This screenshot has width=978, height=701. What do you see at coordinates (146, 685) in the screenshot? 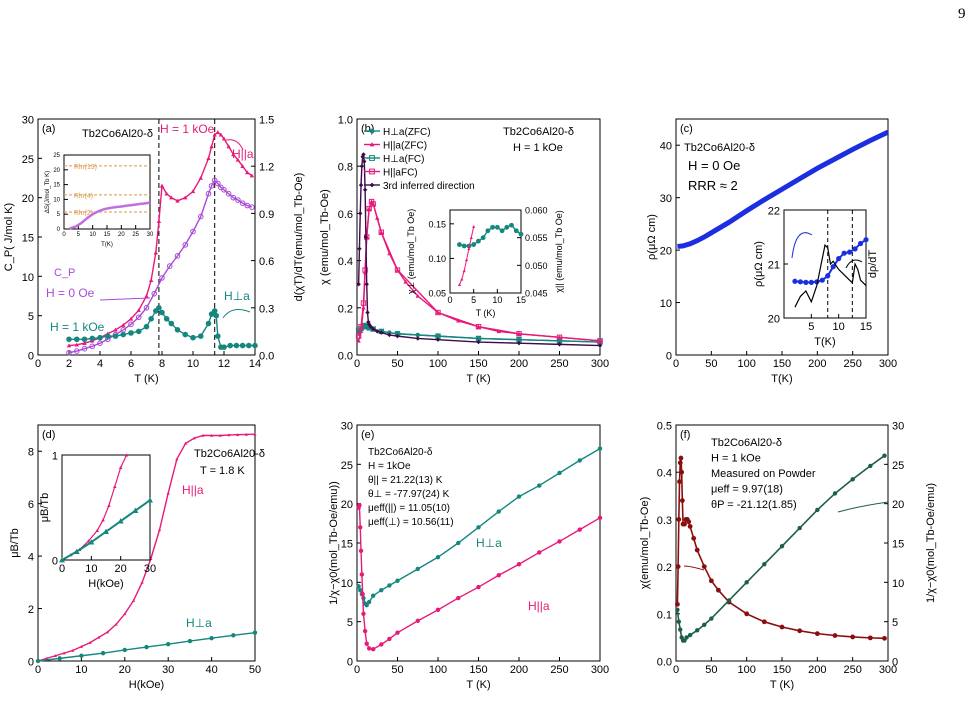
I see `x-axis-label: H(kOe)` at bounding box center [146, 685].